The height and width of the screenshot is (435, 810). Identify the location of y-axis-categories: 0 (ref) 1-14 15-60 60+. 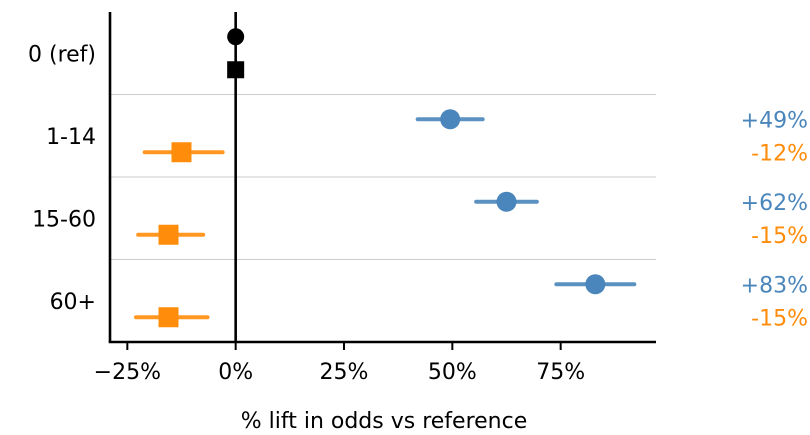
(62, 178).